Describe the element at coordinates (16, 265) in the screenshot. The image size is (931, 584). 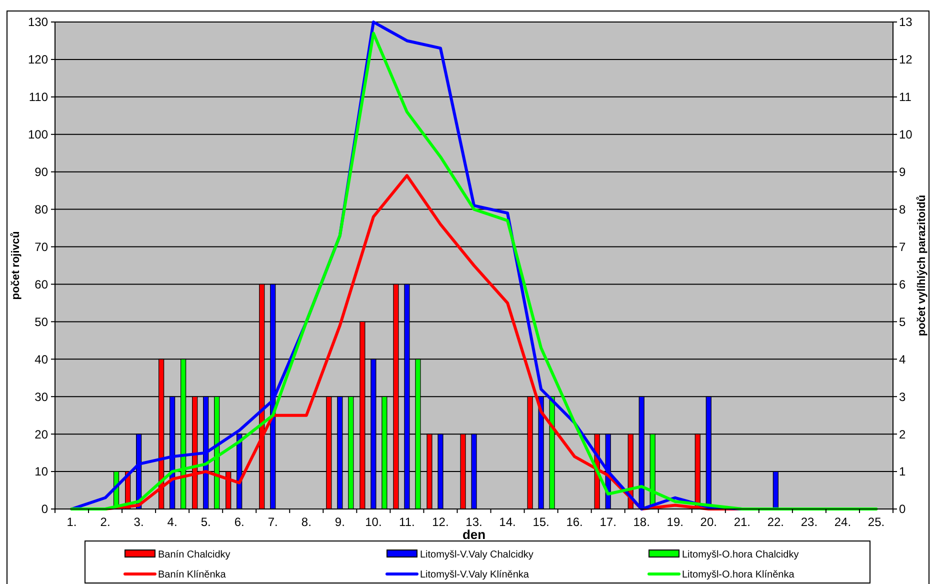
I see `y-axis-title: počet rojivců` at that location.